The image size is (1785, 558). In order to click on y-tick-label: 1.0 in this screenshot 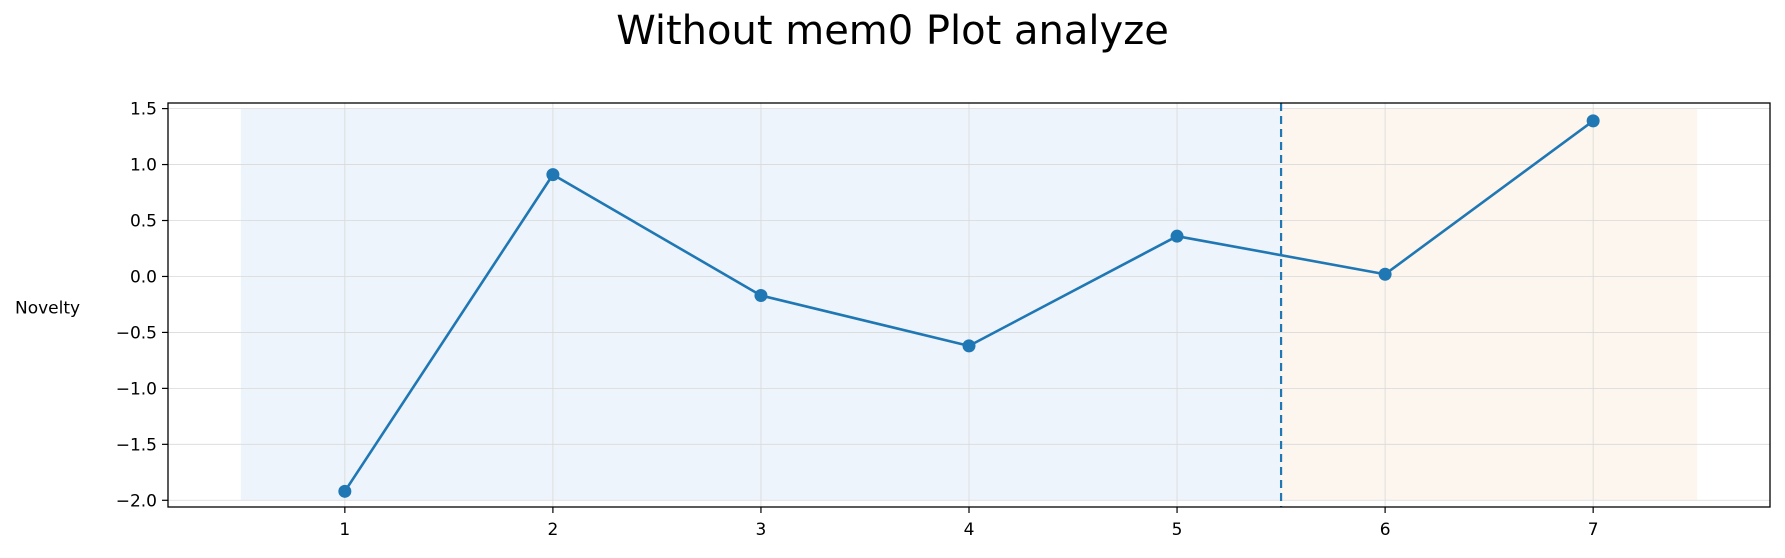, I will do `click(143, 166)`.